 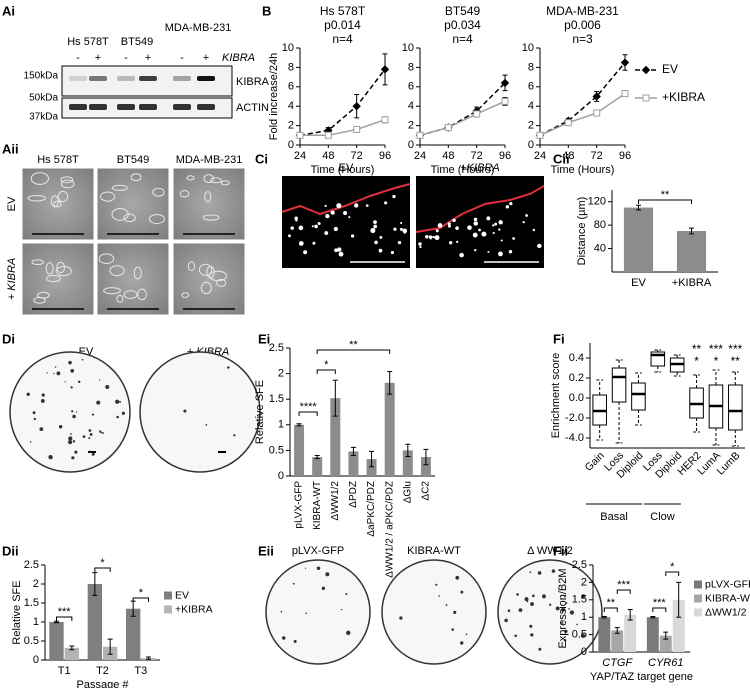 I want to click on y-tick-label: 8, so click(x=291, y=67).